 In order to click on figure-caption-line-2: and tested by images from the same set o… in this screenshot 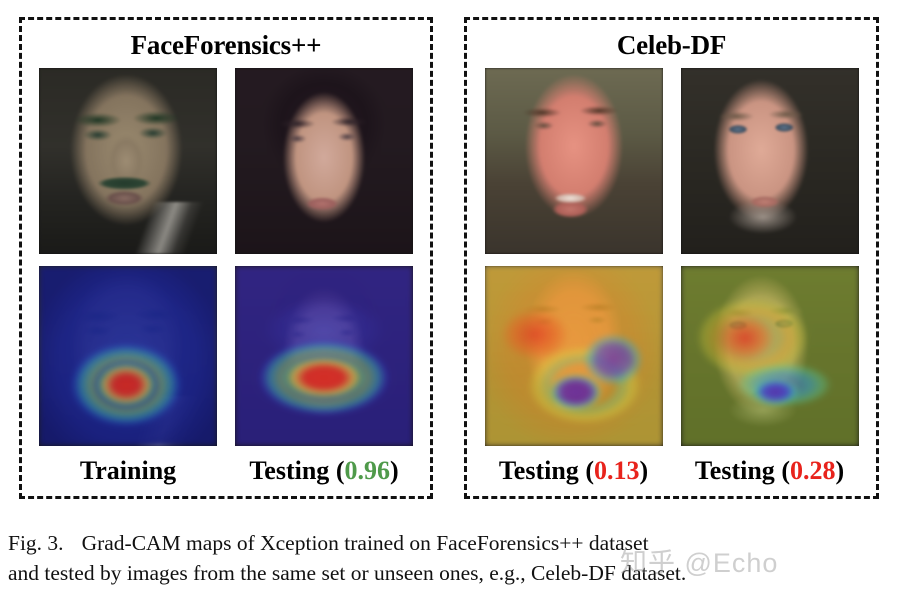, I will do `click(347, 573)`.